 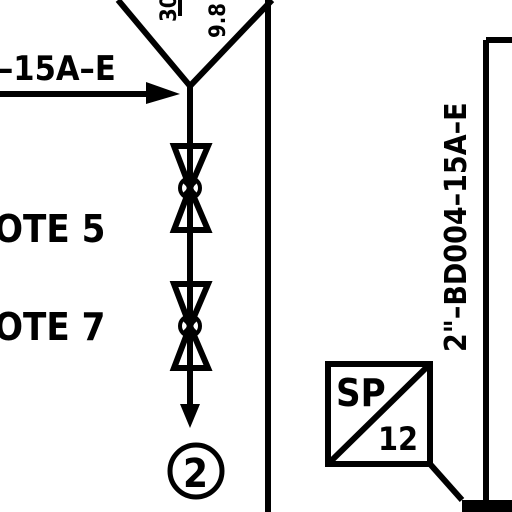 What do you see at coordinates (191, 188) in the screenshot?
I see `valve-1-icon` at bounding box center [191, 188].